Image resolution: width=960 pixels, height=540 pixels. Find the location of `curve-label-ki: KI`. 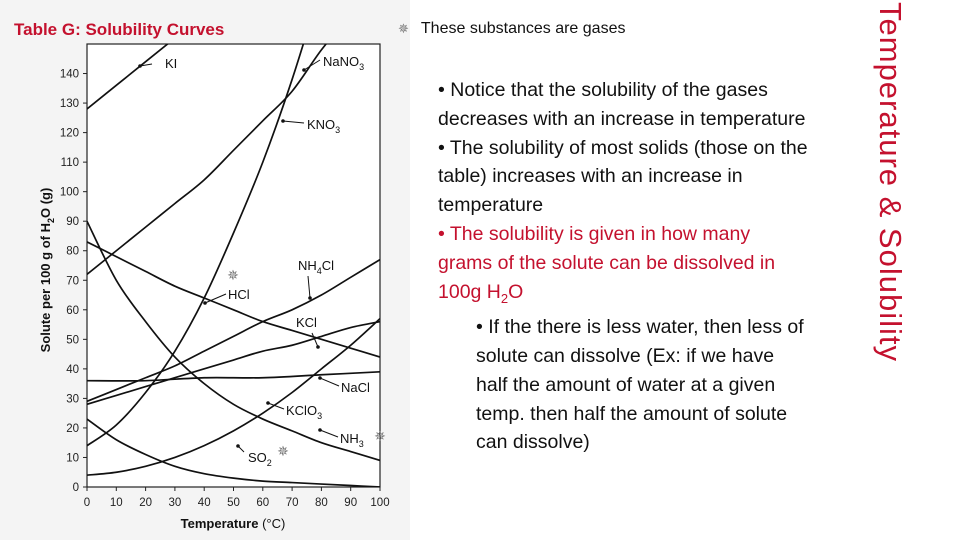

curve-label-ki: KI is located at coordinates (171, 63).